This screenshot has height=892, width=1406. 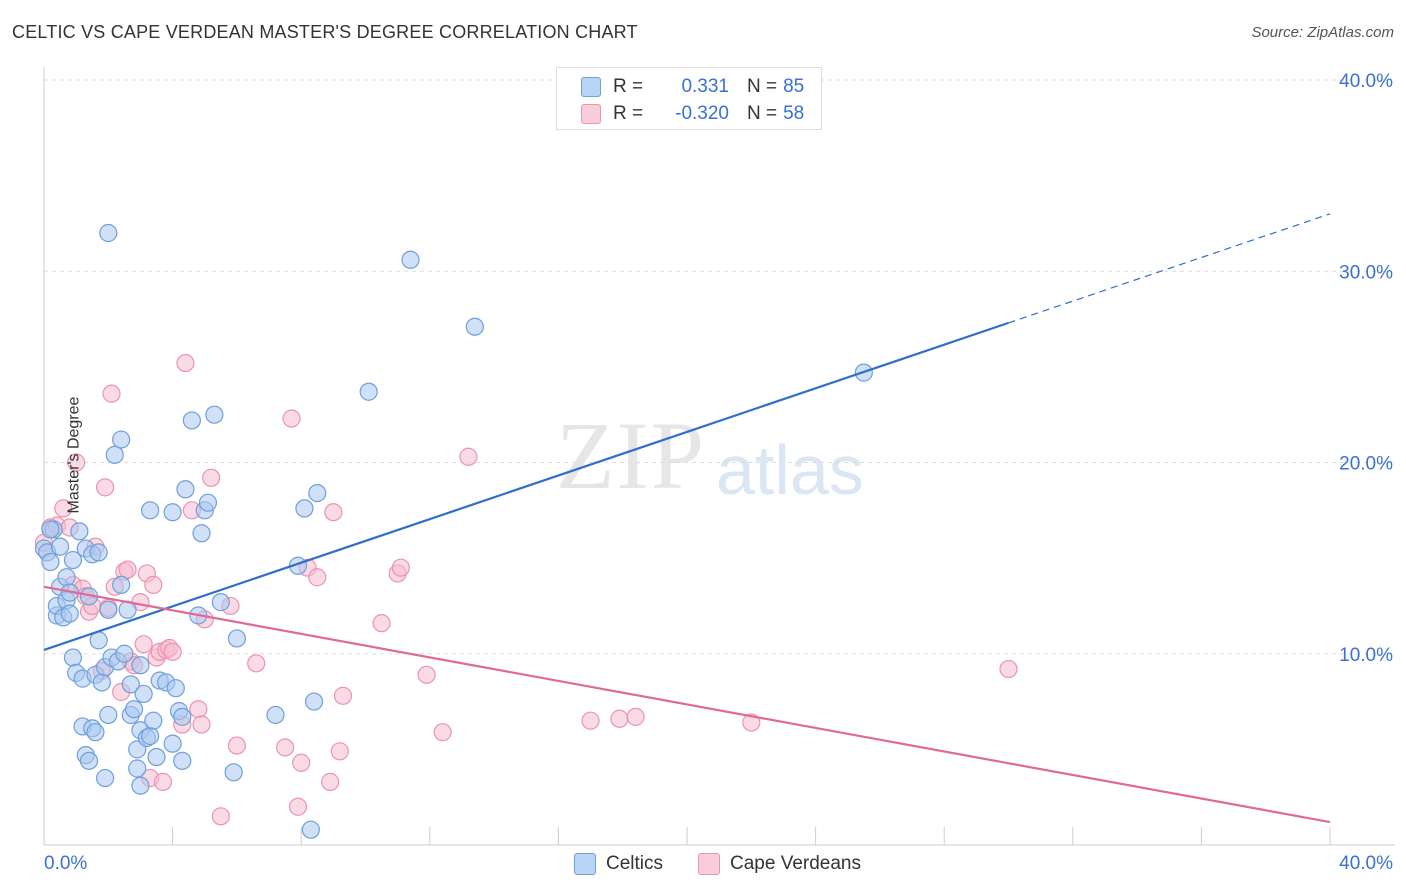 What do you see at coordinates (790, 470) in the screenshot?
I see `watermark-atlas: atlas` at bounding box center [790, 470].